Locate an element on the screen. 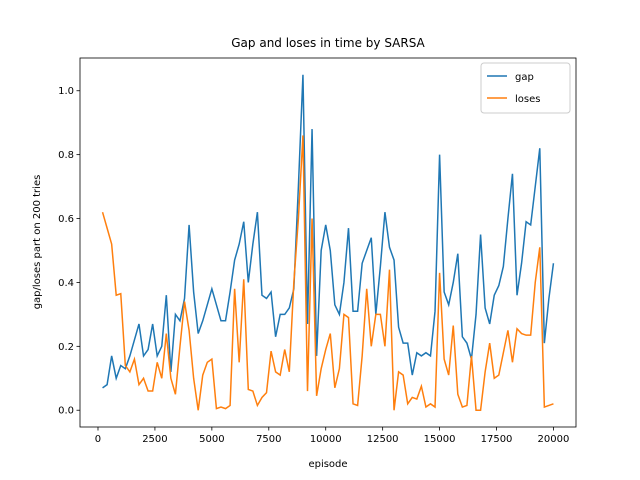  x-tick-label: 20000 is located at coordinates (554, 439).